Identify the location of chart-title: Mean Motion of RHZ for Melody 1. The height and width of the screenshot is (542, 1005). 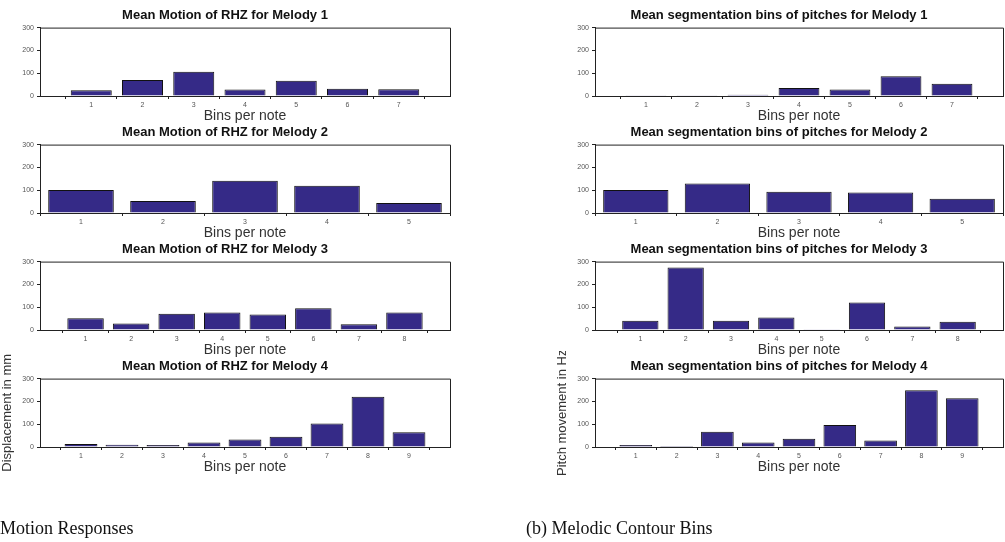
(225, 15).